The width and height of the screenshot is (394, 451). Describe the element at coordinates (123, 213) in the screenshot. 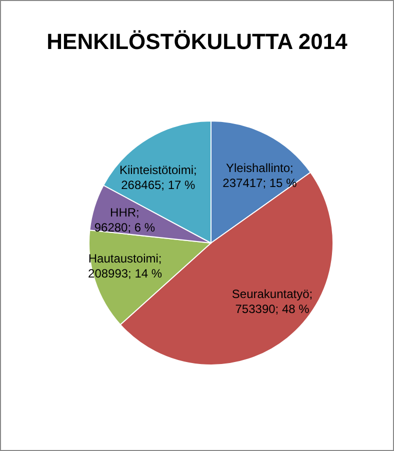

I see `slice-label: HHR` at that location.